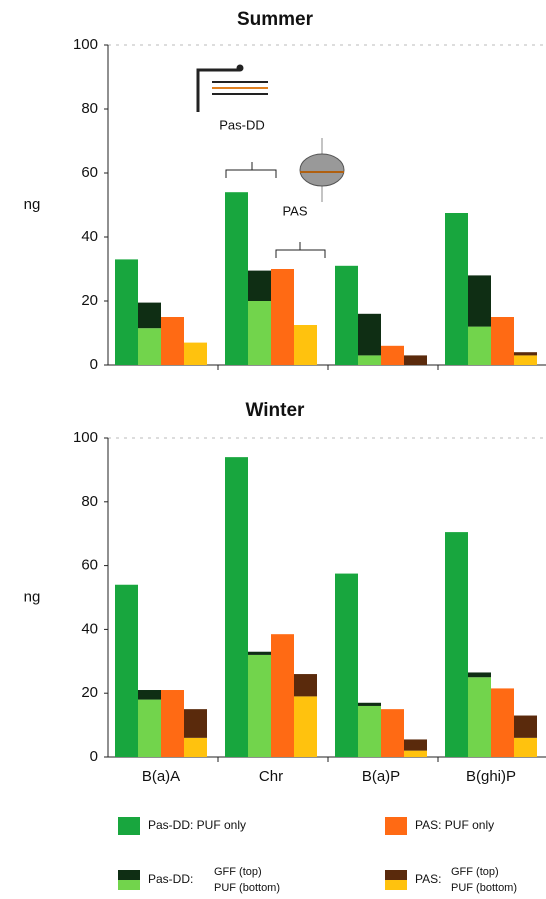  What do you see at coordinates (232, 88) in the screenshot?
I see `pas-dd-icon` at bounding box center [232, 88].